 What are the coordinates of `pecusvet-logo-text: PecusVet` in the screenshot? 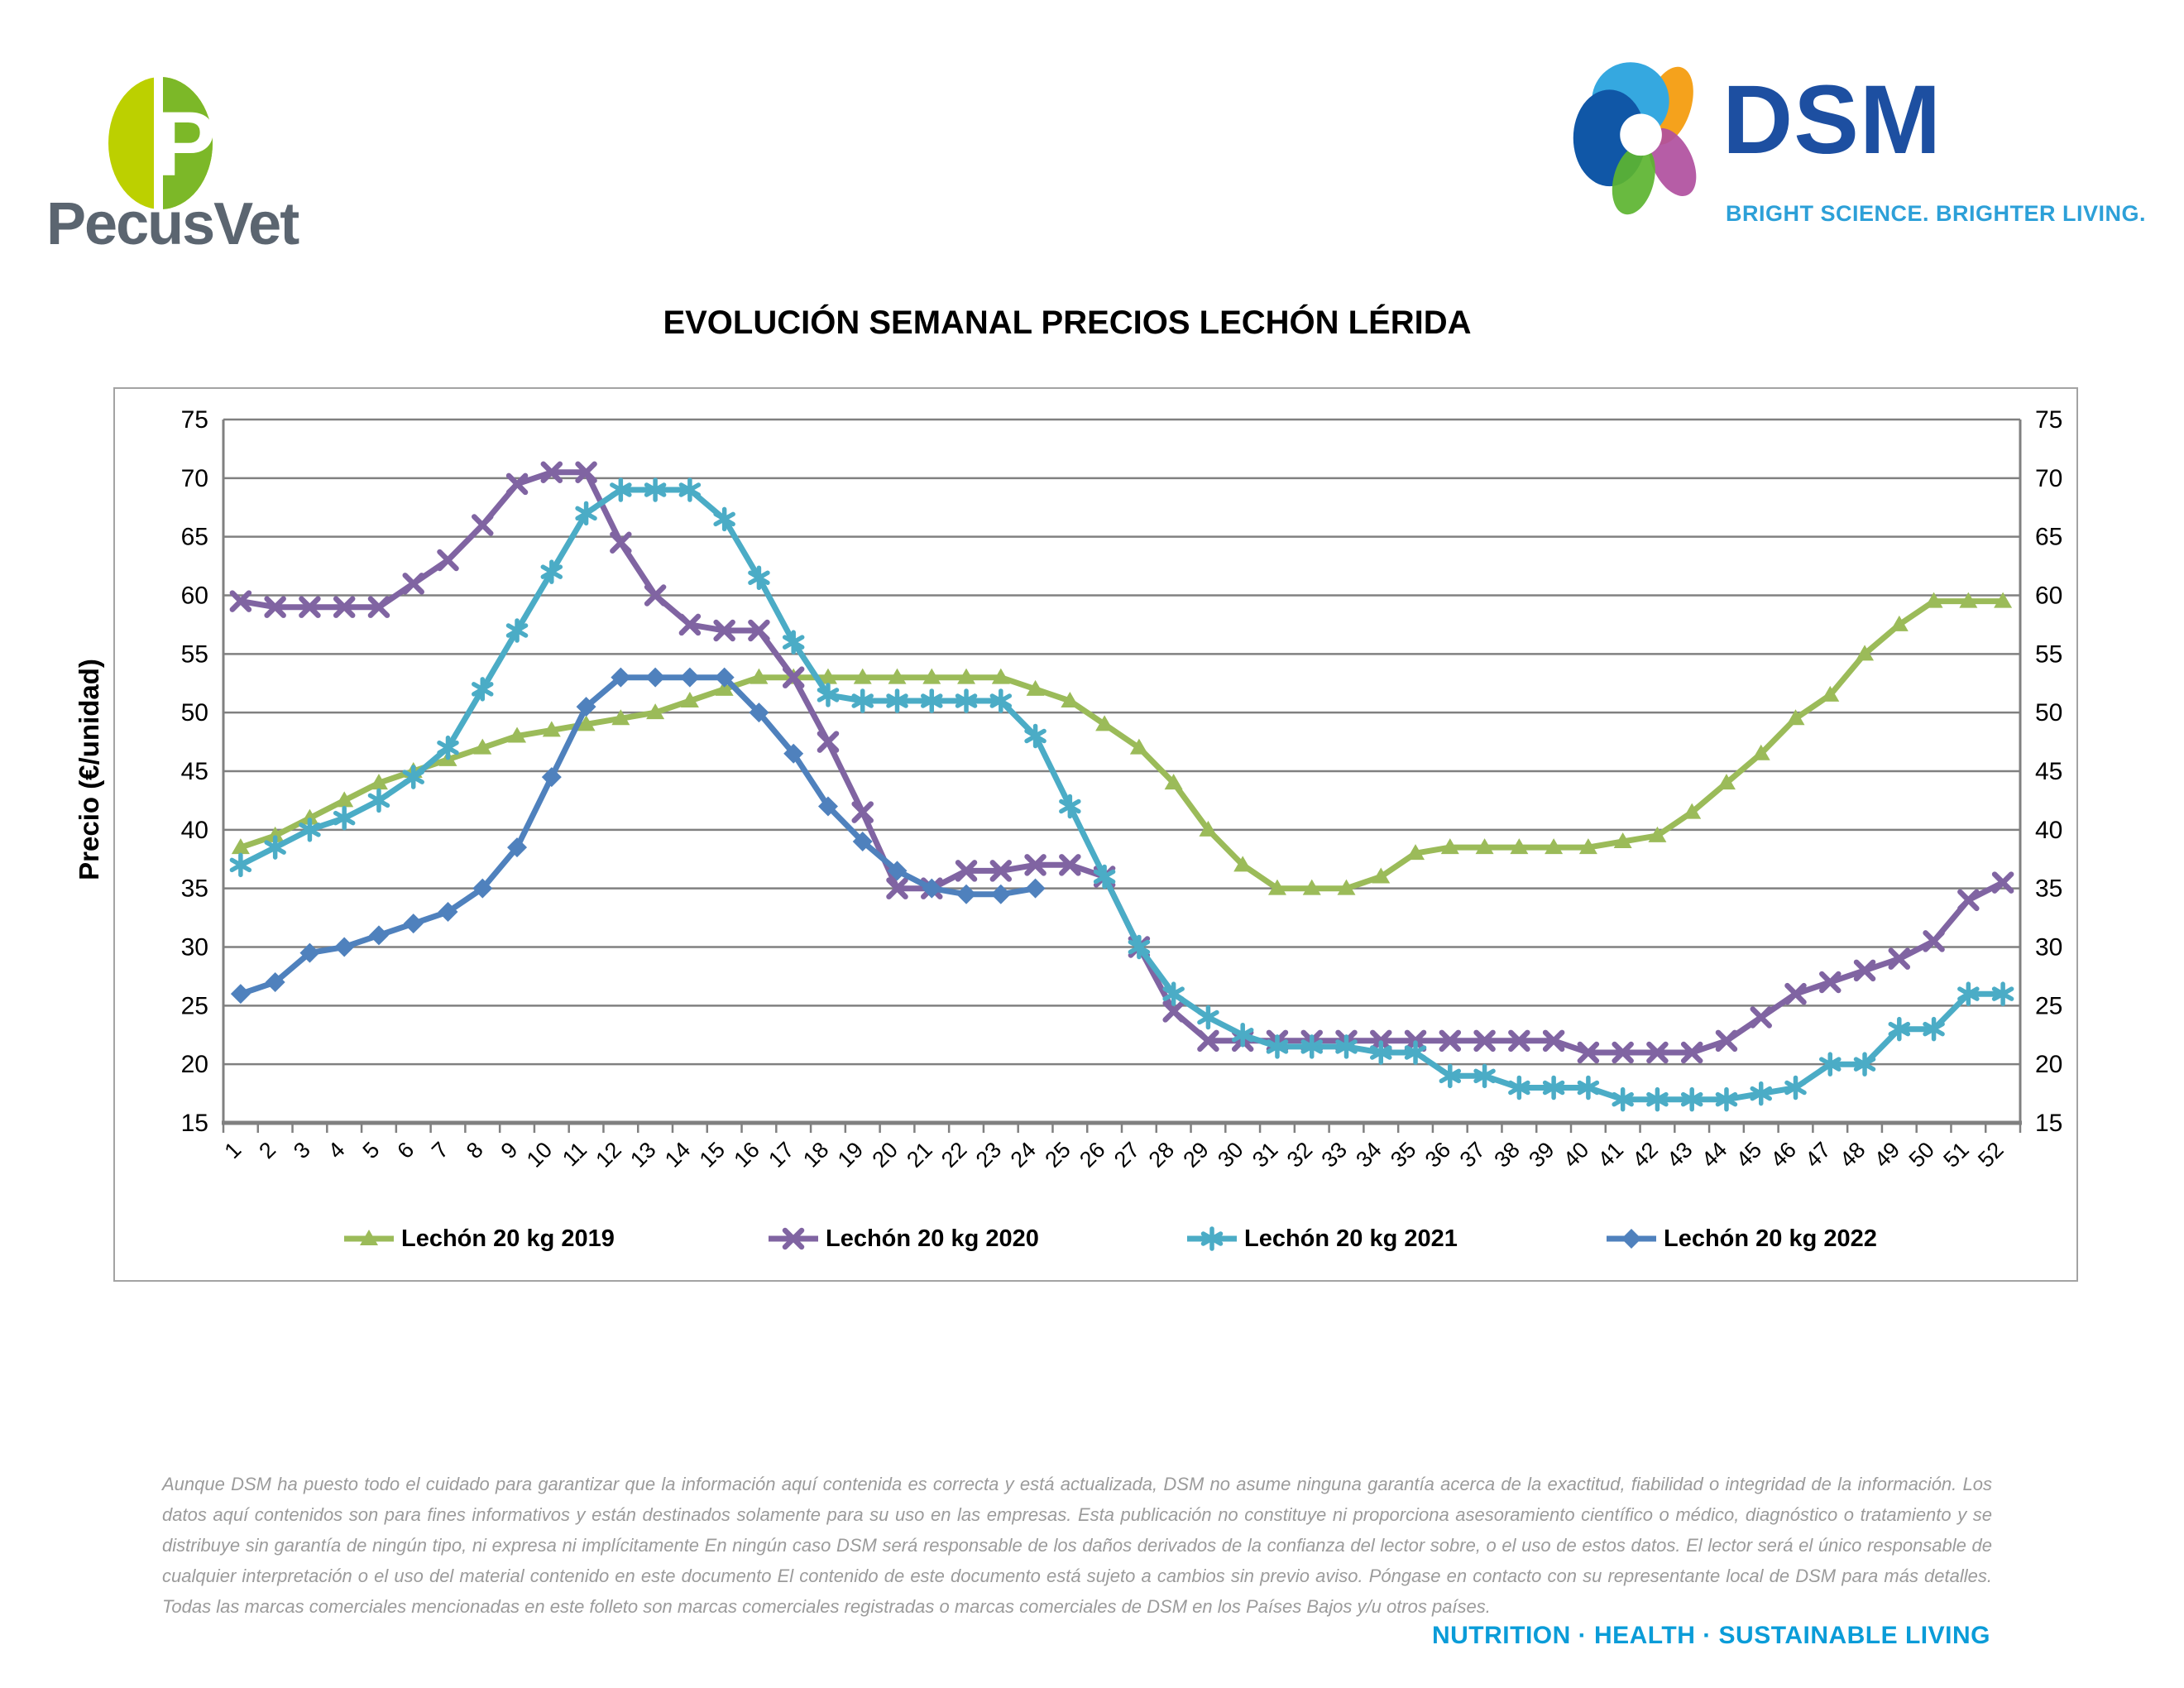 It's located at (172, 224).